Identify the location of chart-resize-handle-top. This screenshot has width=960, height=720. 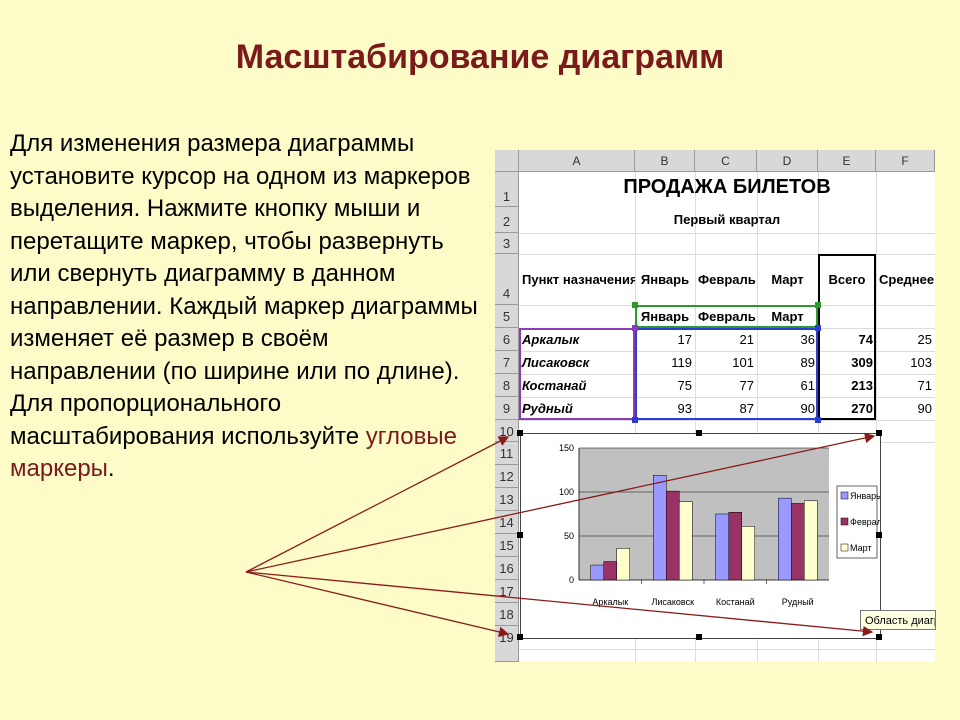
(699, 433).